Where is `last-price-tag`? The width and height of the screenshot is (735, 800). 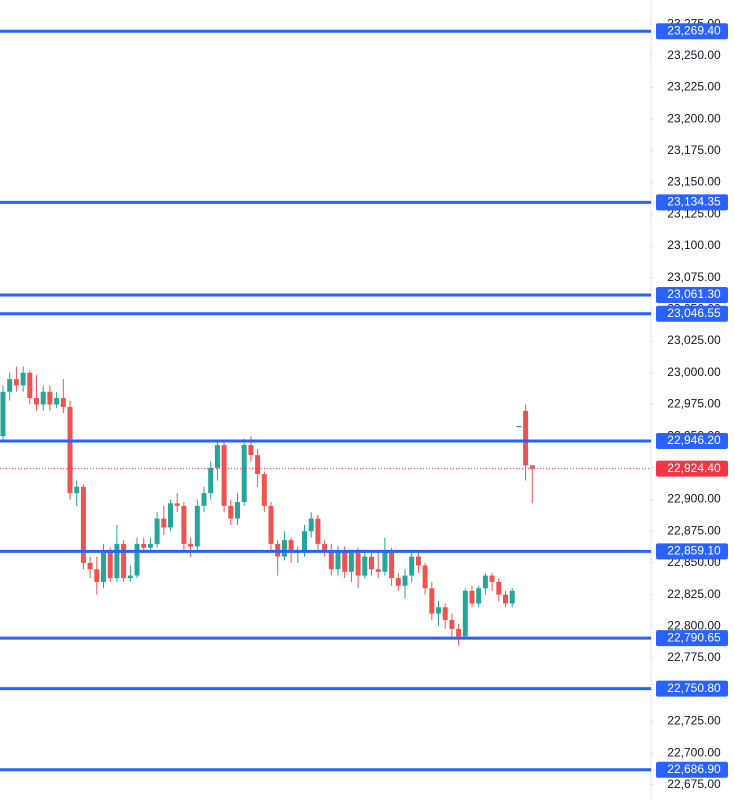 last-price-tag is located at coordinates (692, 468).